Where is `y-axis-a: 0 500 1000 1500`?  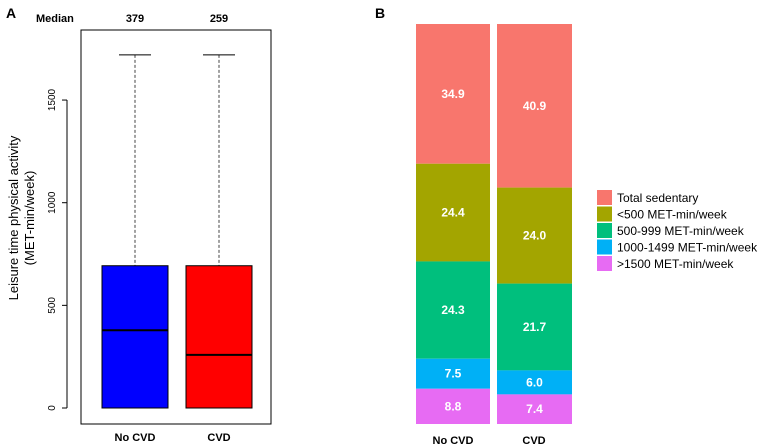 y-axis-a: 0 500 1000 1500 is located at coordinates (57, 249).